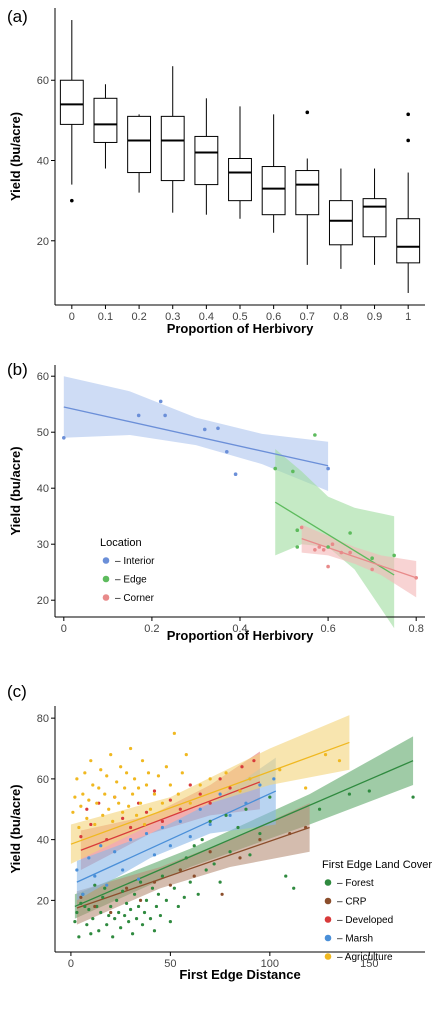 Image resolution: width=437 pixels, height=1024 pixels. What do you see at coordinates (273, 317) in the screenshot?
I see `x-tick-label: 0.6` at bounding box center [273, 317].